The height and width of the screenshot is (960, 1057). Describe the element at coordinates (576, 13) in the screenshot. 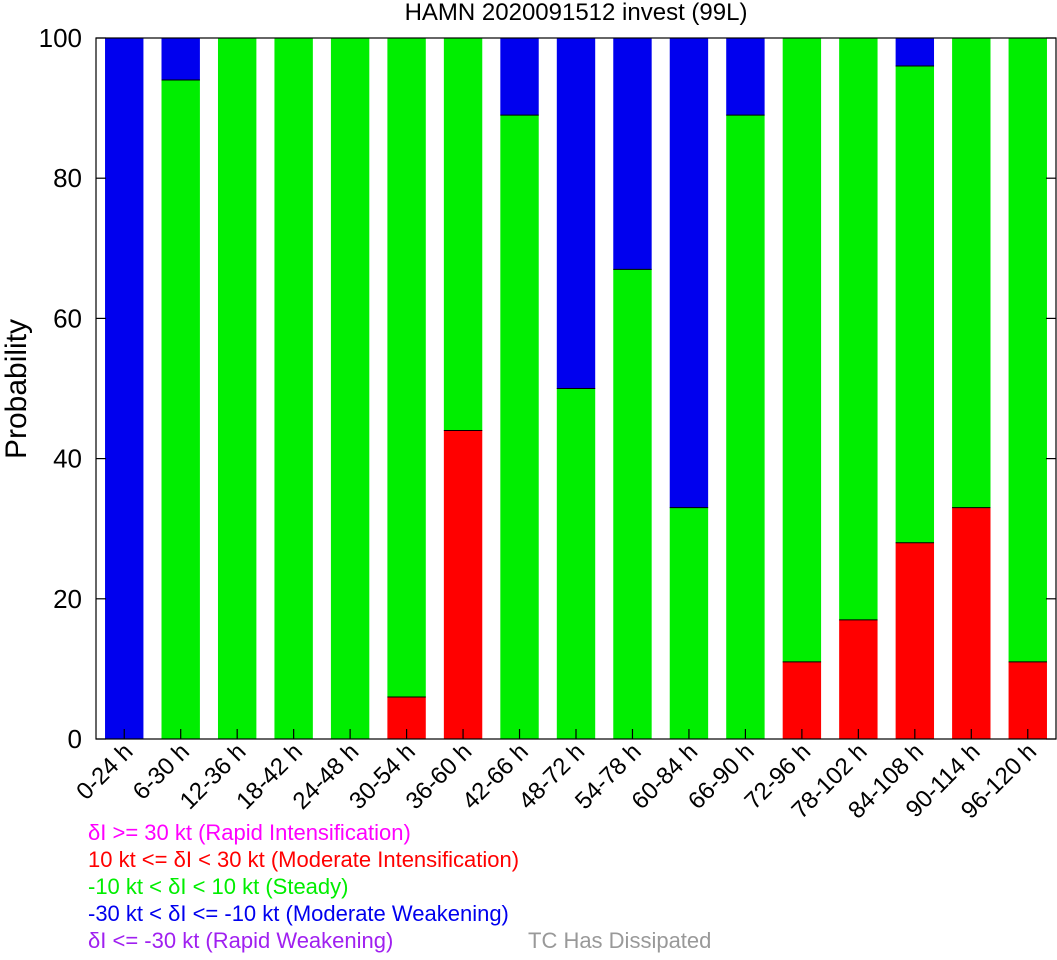

I see `chart-title: HAMN 2020091512 invest (99L)` at that location.